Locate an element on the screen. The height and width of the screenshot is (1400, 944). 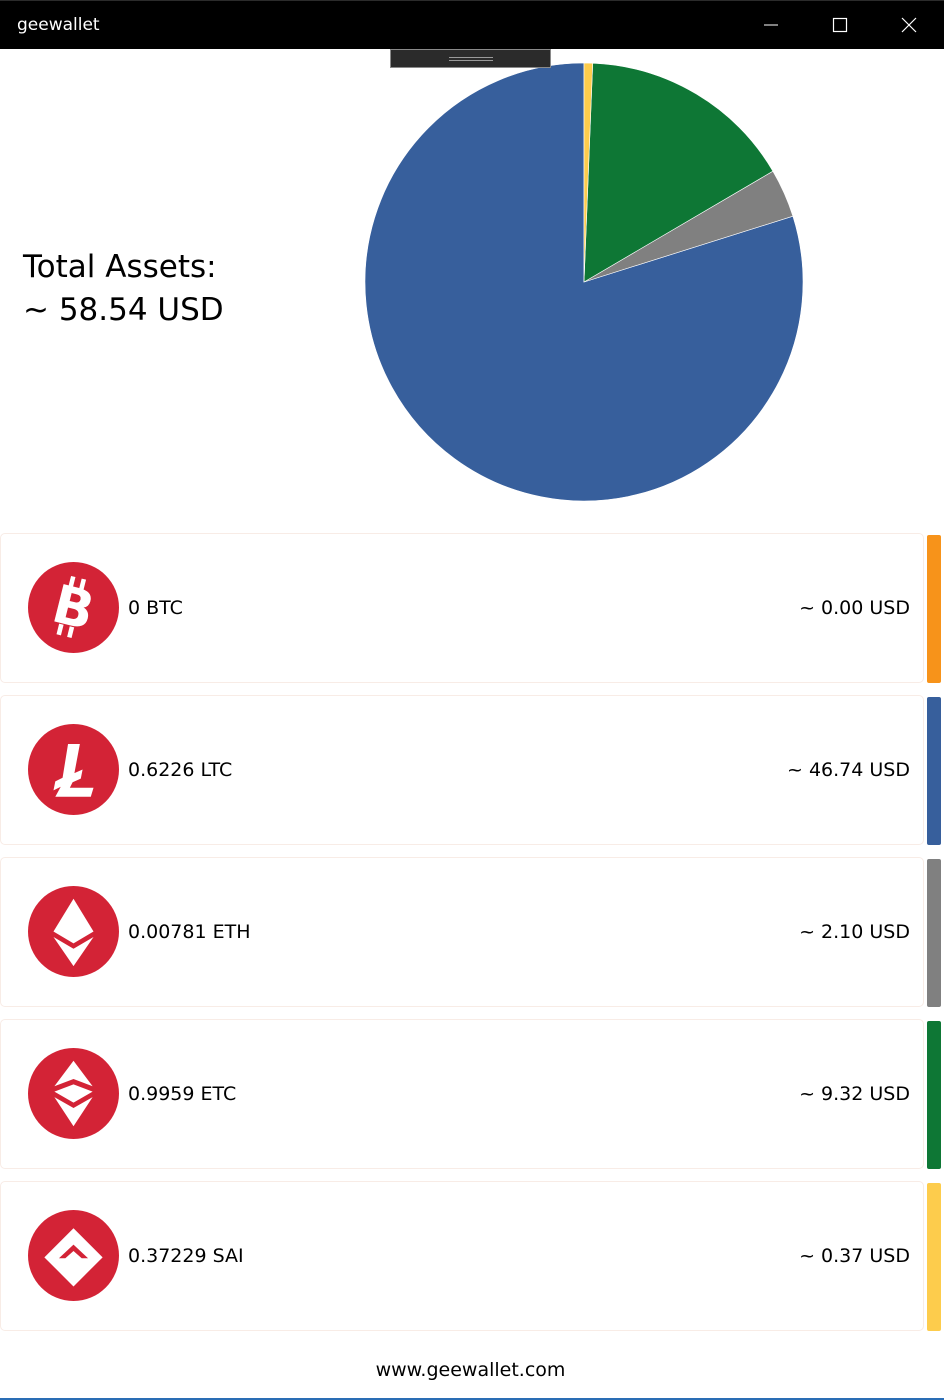
account-amount: 0.37229 SAI is located at coordinates (186, 1256).